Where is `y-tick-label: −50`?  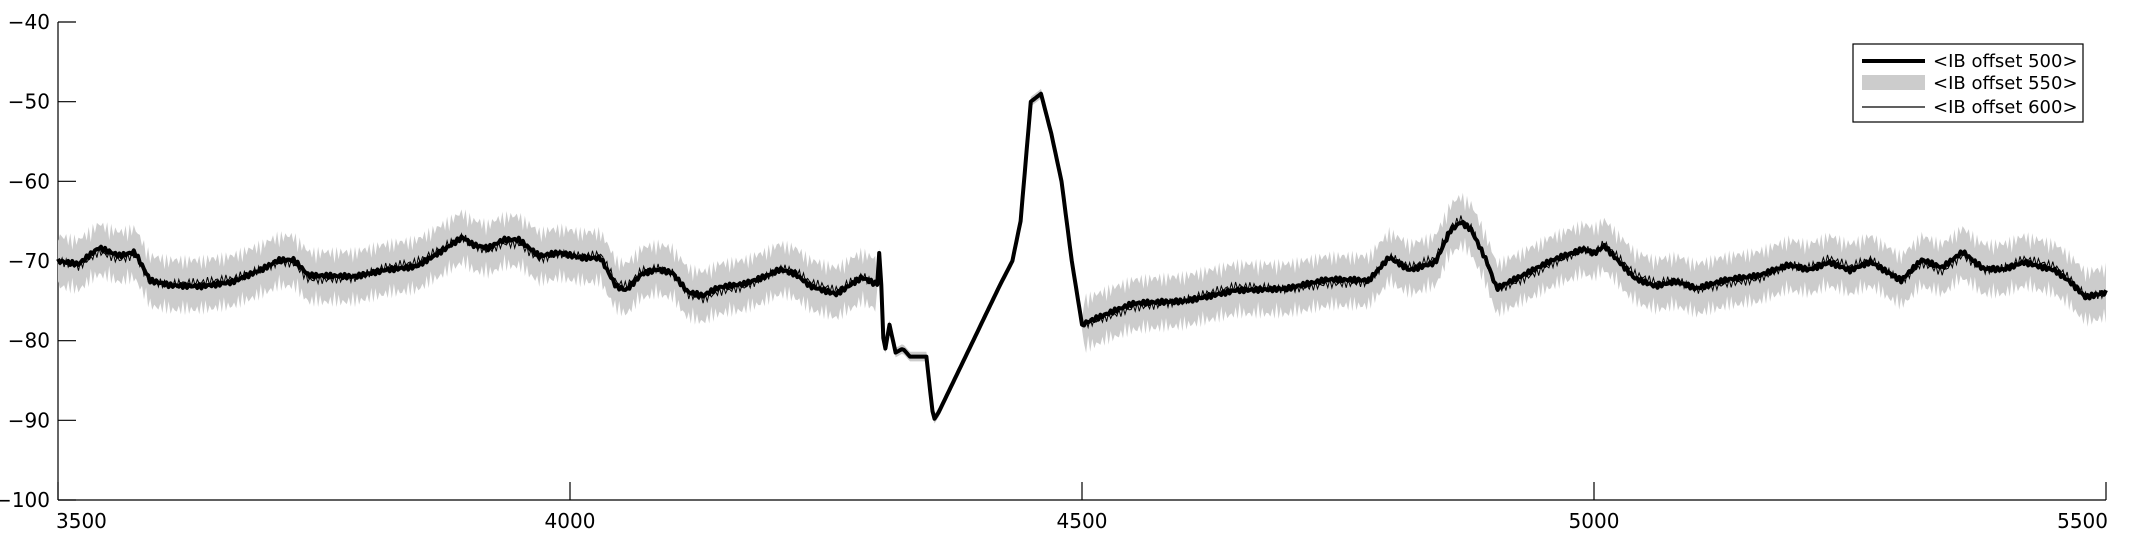
y-tick-label: −50 is located at coordinates (29, 102).